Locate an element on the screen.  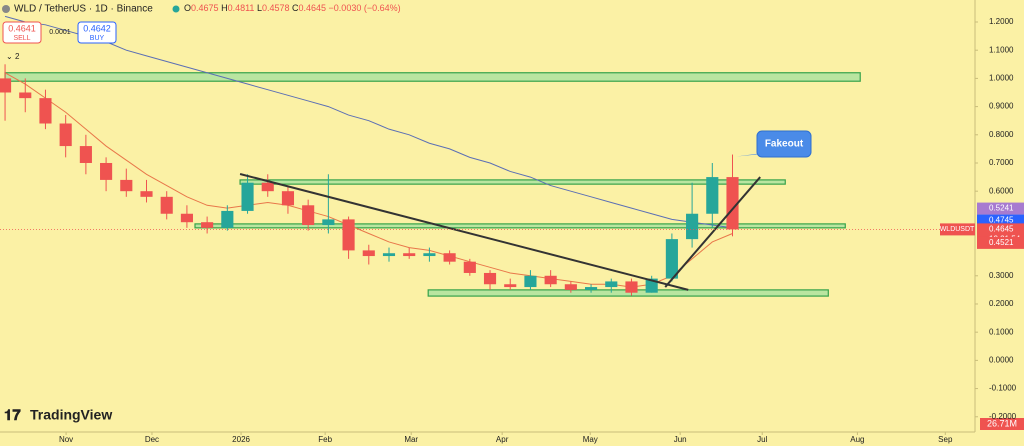
x-tick-label: May is located at coordinates (590, 439).